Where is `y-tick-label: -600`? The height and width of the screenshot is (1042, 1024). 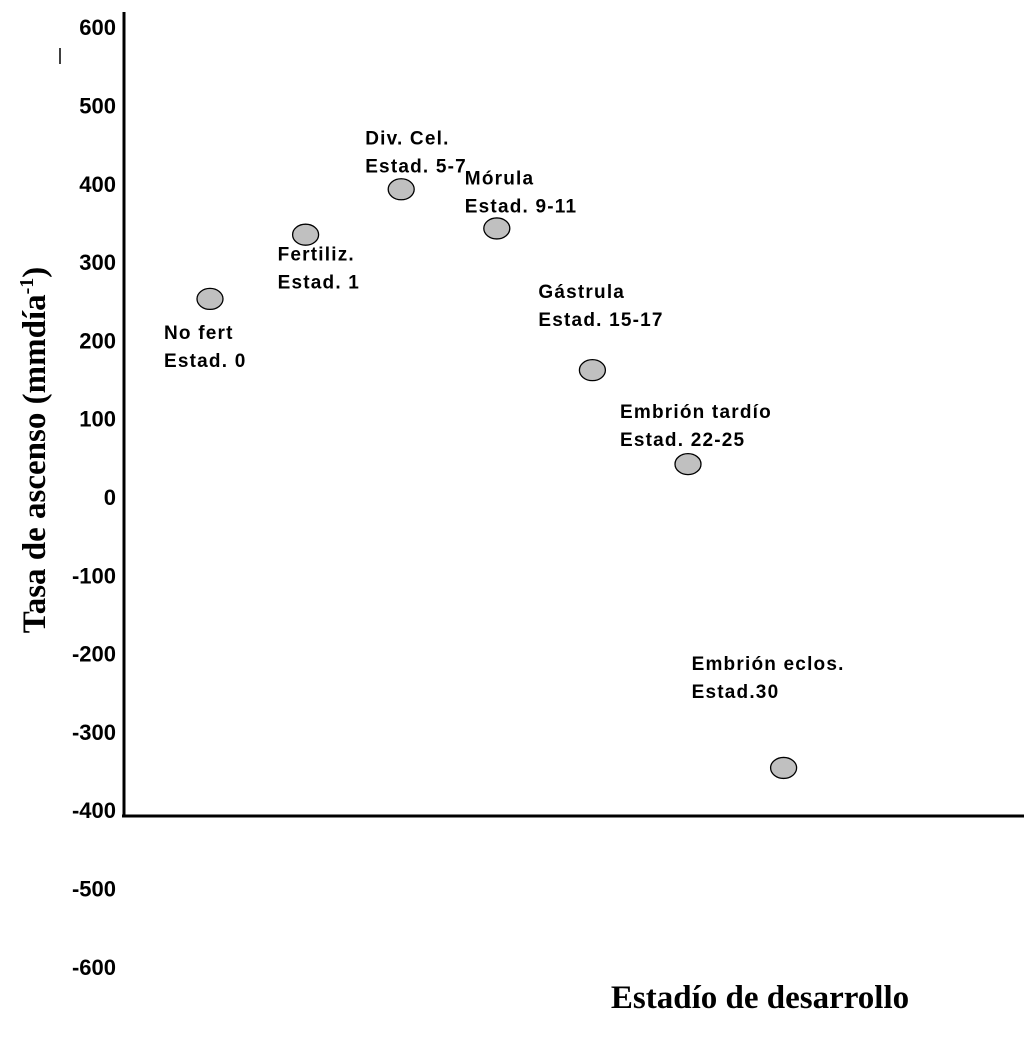 y-tick-label: -600 is located at coordinates (94, 967).